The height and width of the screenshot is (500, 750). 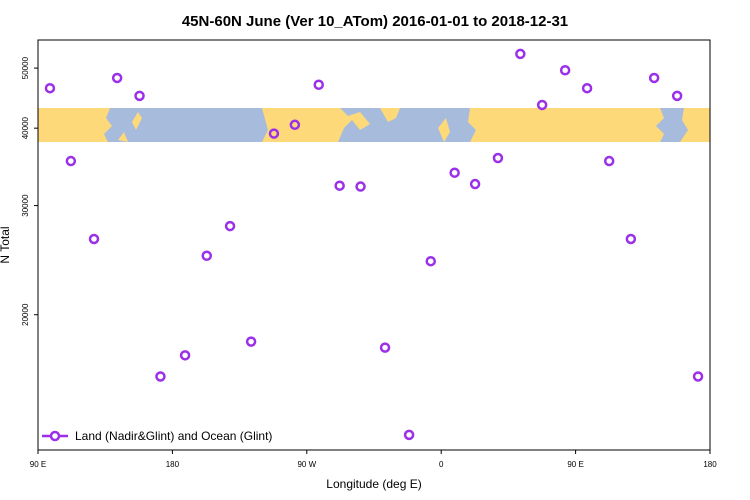 What do you see at coordinates (25, 205) in the screenshot?
I see `y-tick-label: 30000` at bounding box center [25, 205].